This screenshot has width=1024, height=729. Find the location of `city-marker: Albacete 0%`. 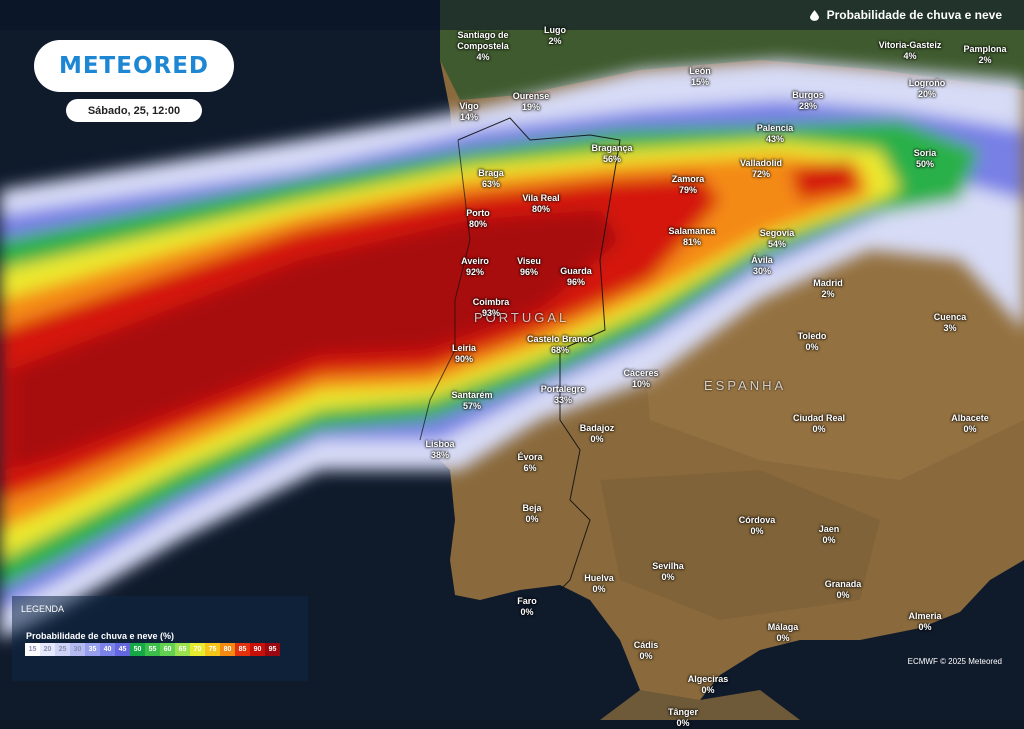

city-marker: Albacete 0% is located at coordinates (970, 424).